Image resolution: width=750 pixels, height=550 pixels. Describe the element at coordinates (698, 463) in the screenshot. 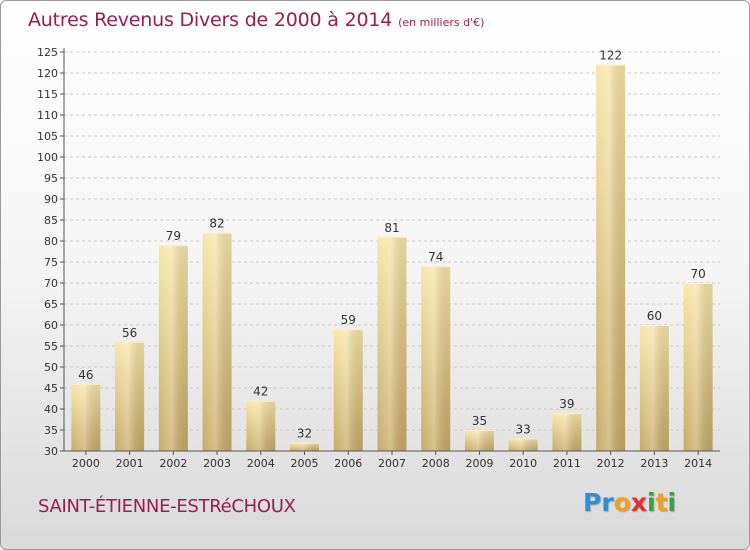

I see `x-tick-label: 2014` at that location.